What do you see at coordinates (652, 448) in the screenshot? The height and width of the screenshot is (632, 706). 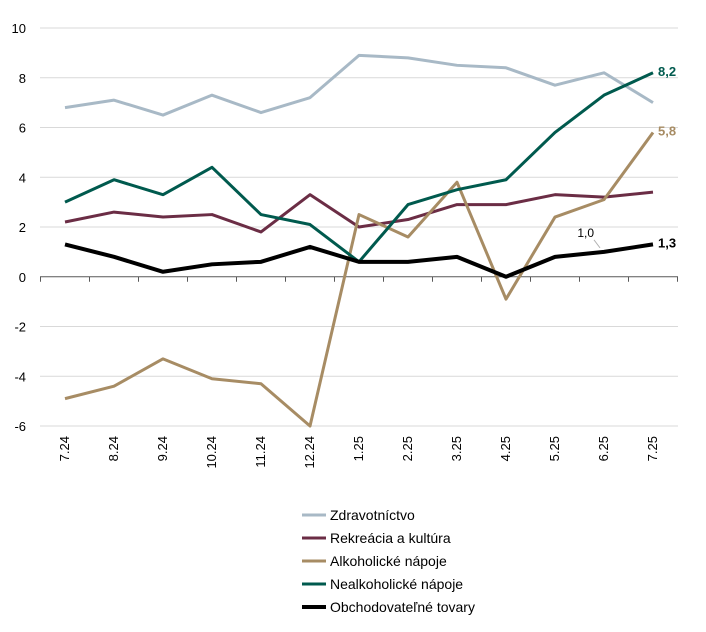 I see `x-tick-label: 7.25` at bounding box center [652, 448].